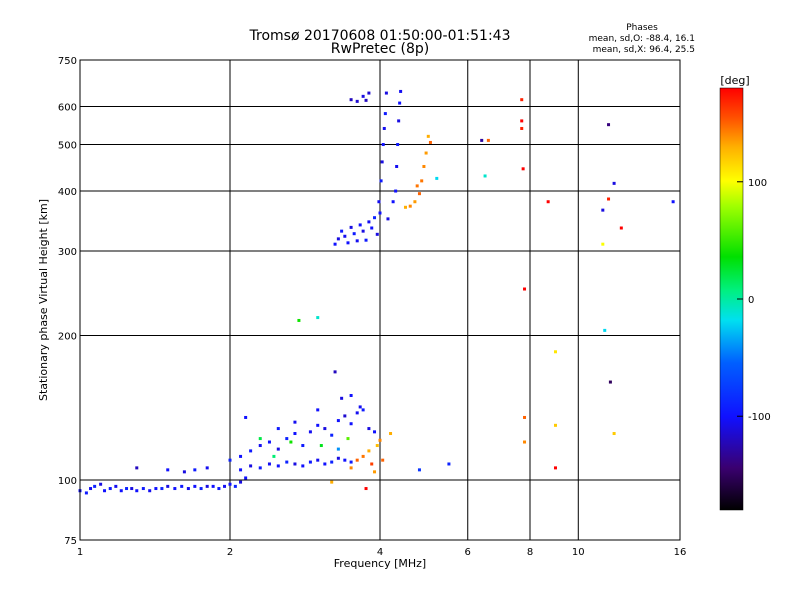 This screenshot has width=800, height=600. Describe the element at coordinates (380, 36) in the screenshot. I see `chart-title: Tromsø 20170608 01:50:00-01:51:43` at that location.